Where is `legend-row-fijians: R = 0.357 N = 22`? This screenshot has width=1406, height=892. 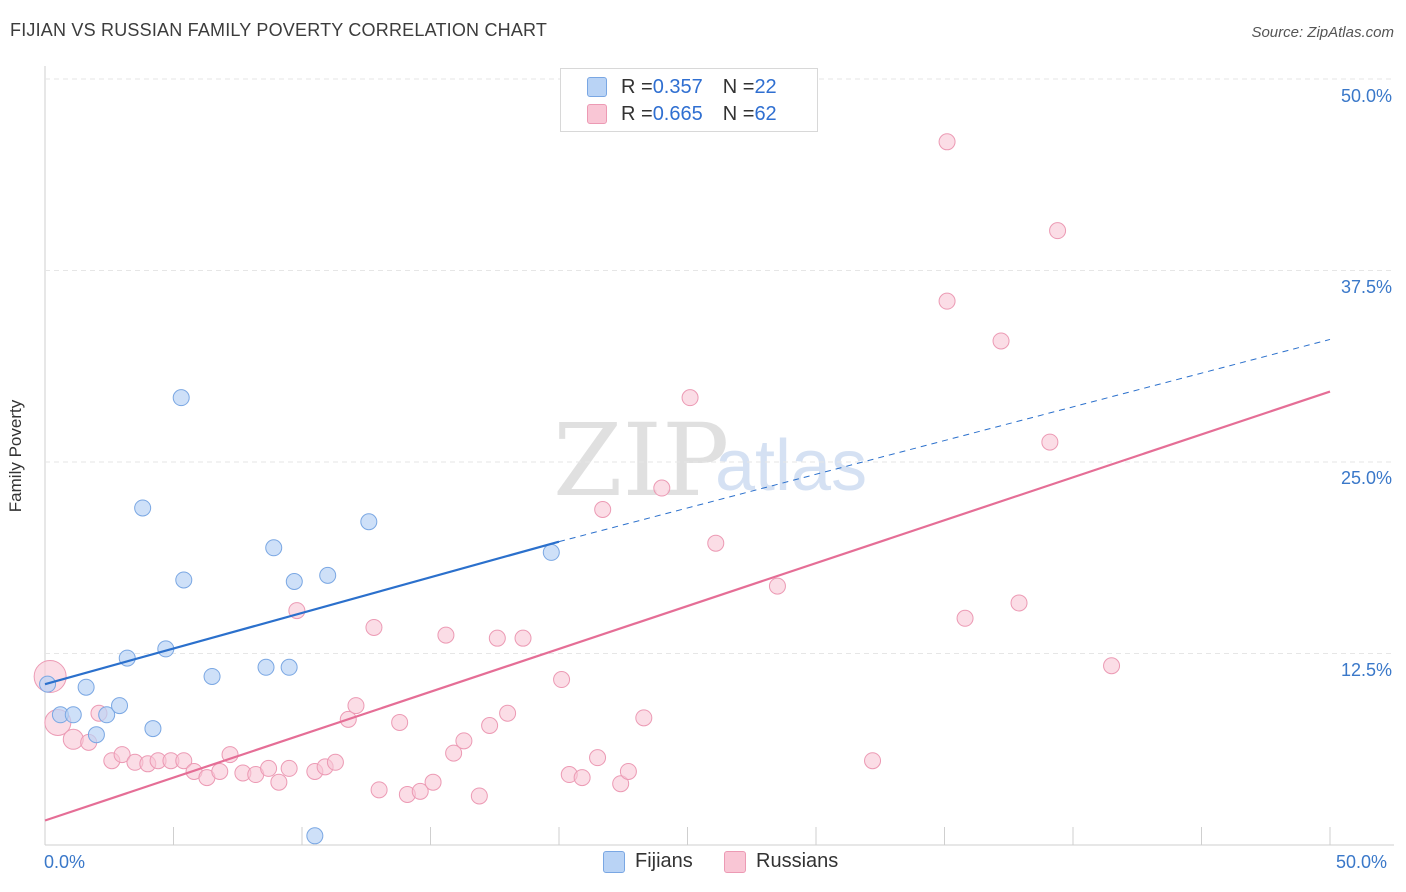 legend-row-fijians: R = 0.357 N = 22 is located at coordinates (682, 87).